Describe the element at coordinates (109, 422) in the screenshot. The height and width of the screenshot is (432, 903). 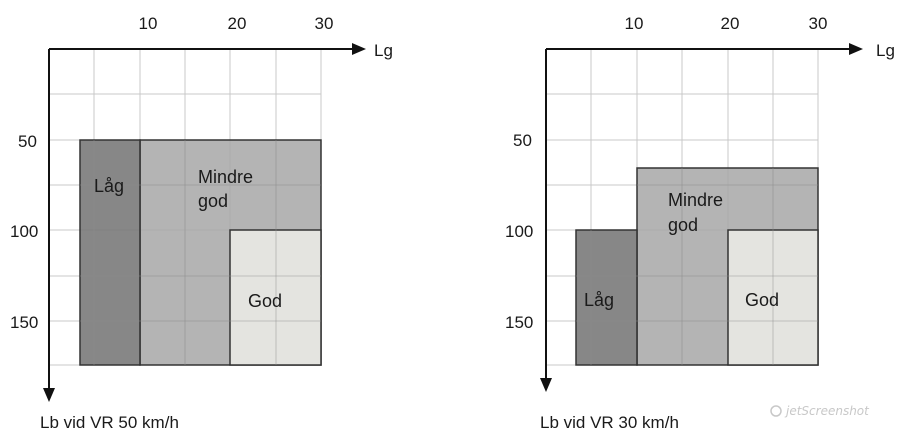
I see `caption: Lb vid VR 50 km/h` at that location.